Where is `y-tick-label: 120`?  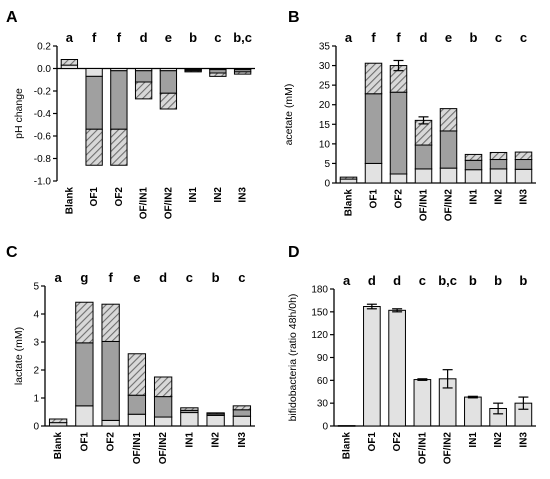
y-tick-label: 120 is located at coordinates (319, 335).